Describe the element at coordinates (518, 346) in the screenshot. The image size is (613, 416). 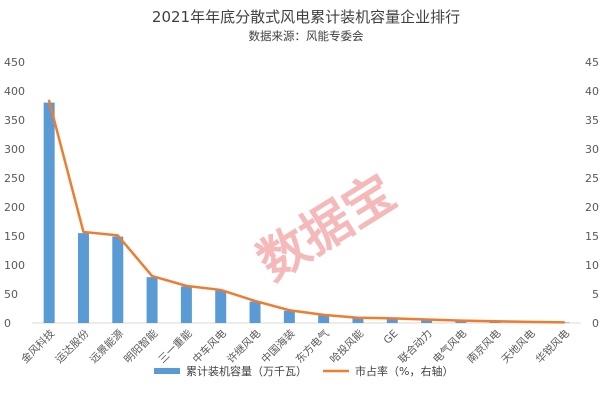
I see `category-label: 天地风电` at that location.